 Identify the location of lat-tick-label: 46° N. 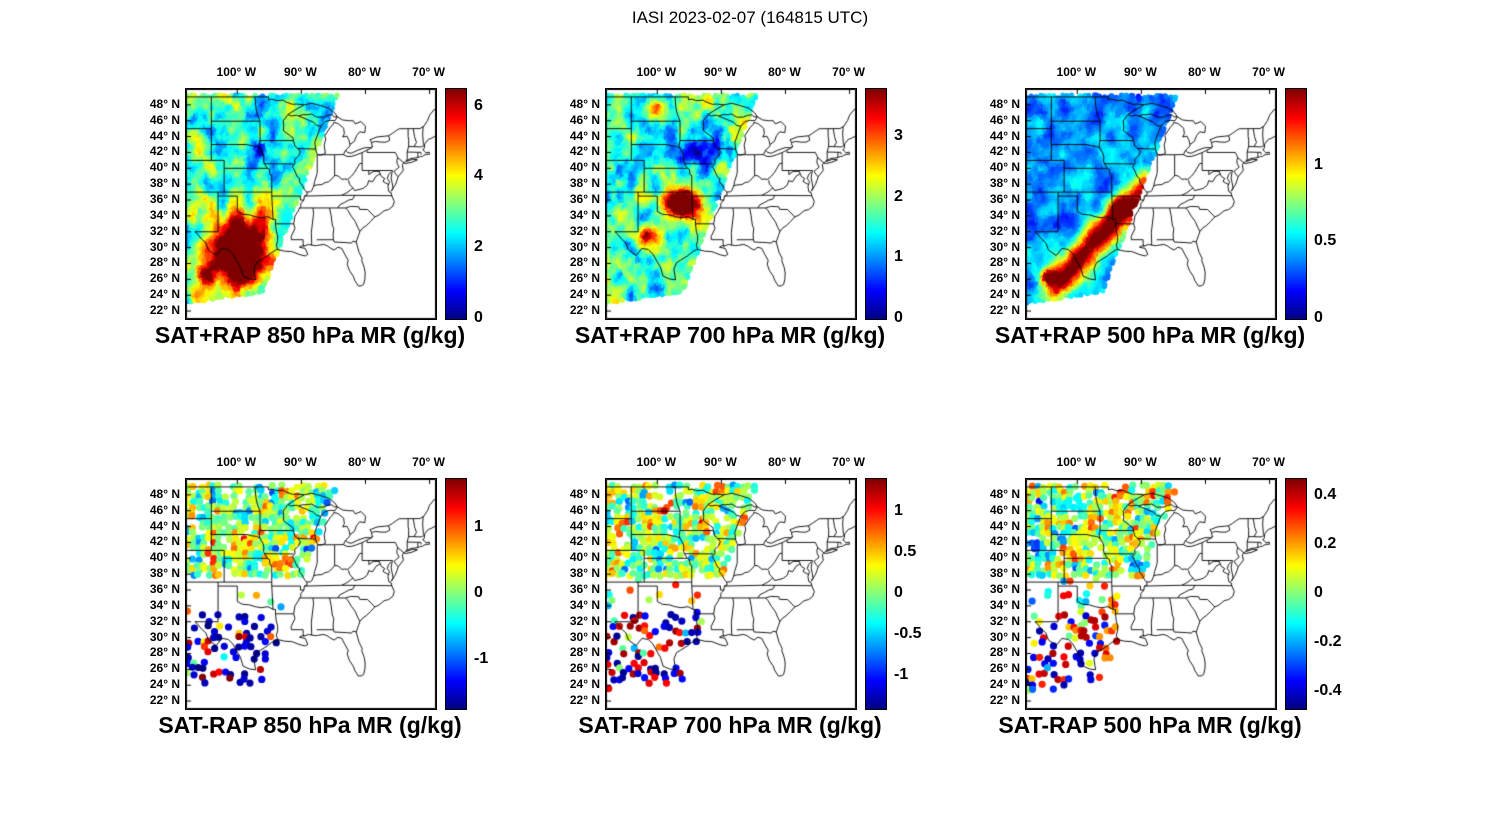
(164, 509).